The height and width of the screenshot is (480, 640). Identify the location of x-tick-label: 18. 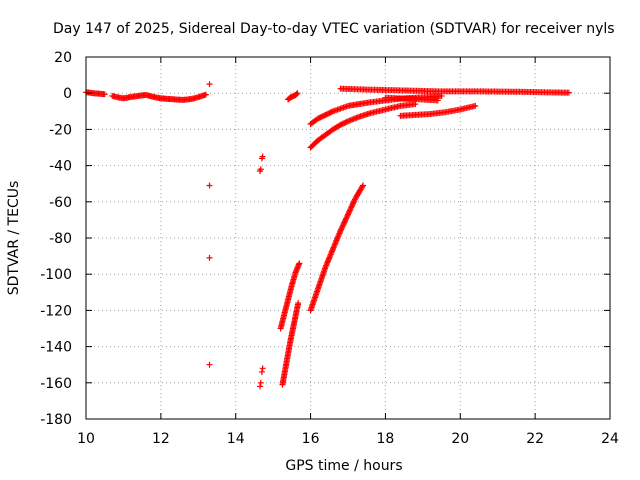
(386, 439).